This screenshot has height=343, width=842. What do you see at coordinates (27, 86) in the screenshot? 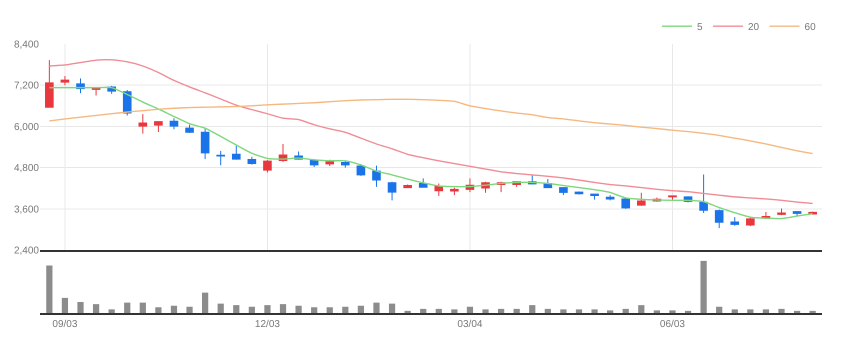
I see `y-tick-label: 7,200` at bounding box center [27, 86].